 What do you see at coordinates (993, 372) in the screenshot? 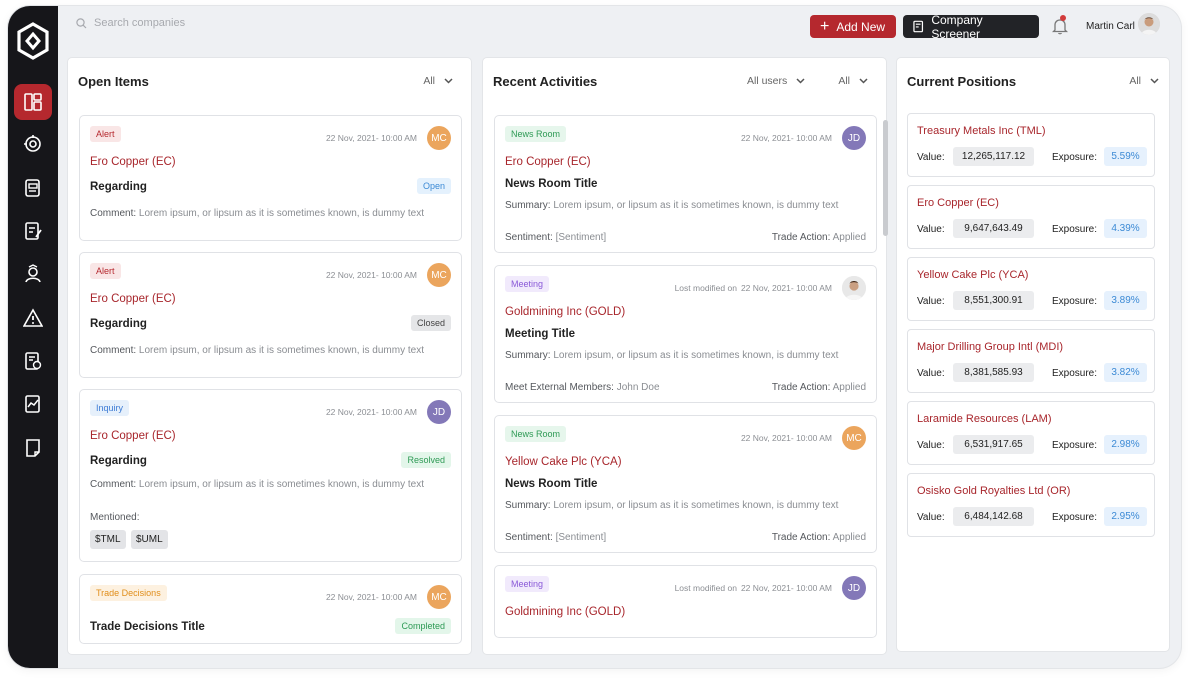
I see `position-value: 8,381,585.93` at bounding box center [993, 372].